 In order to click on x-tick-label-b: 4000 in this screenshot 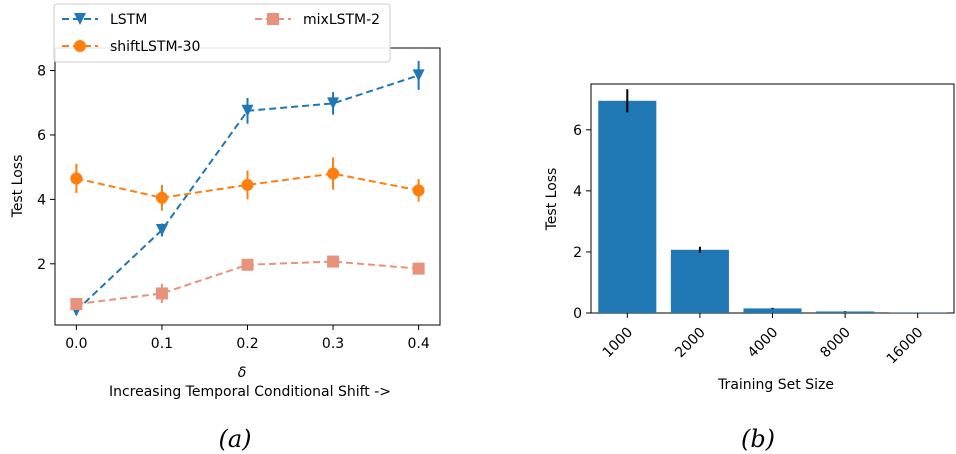, I will do `click(763, 343)`.